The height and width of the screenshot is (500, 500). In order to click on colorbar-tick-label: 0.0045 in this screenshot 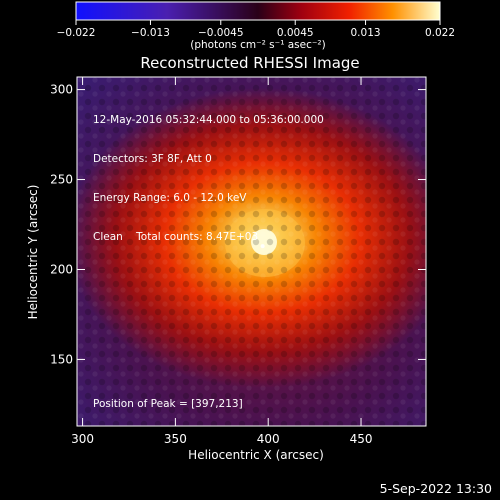, I will do `click(295, 33)`.